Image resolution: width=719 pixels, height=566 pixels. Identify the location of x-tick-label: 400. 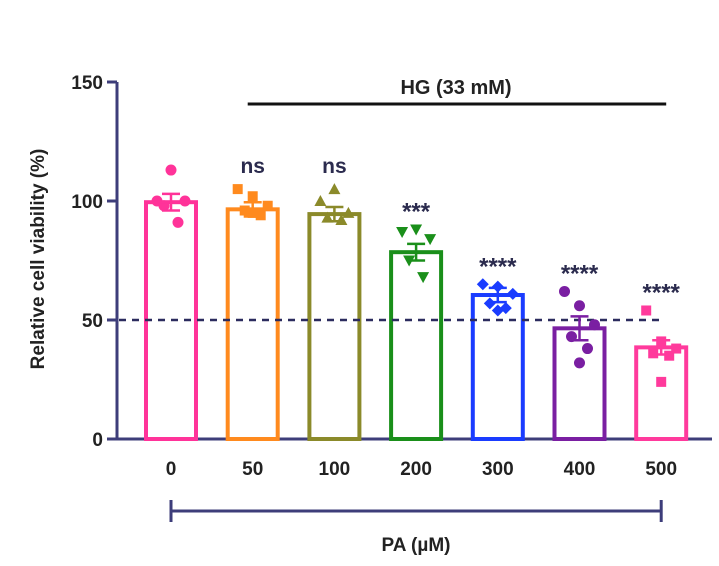
(580, 469).